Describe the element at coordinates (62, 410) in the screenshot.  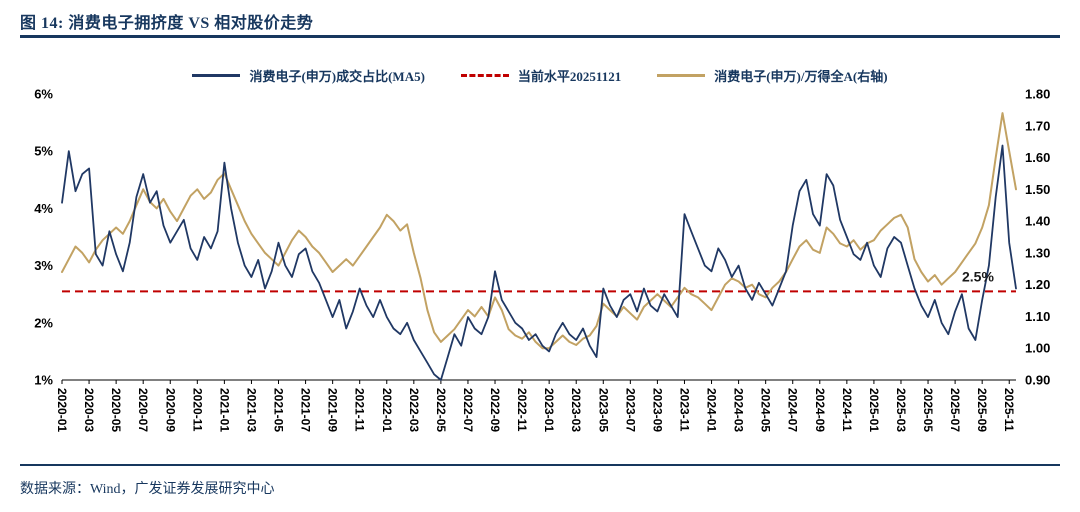
I see `x-axis-tick-label: 2020-01` at that location.